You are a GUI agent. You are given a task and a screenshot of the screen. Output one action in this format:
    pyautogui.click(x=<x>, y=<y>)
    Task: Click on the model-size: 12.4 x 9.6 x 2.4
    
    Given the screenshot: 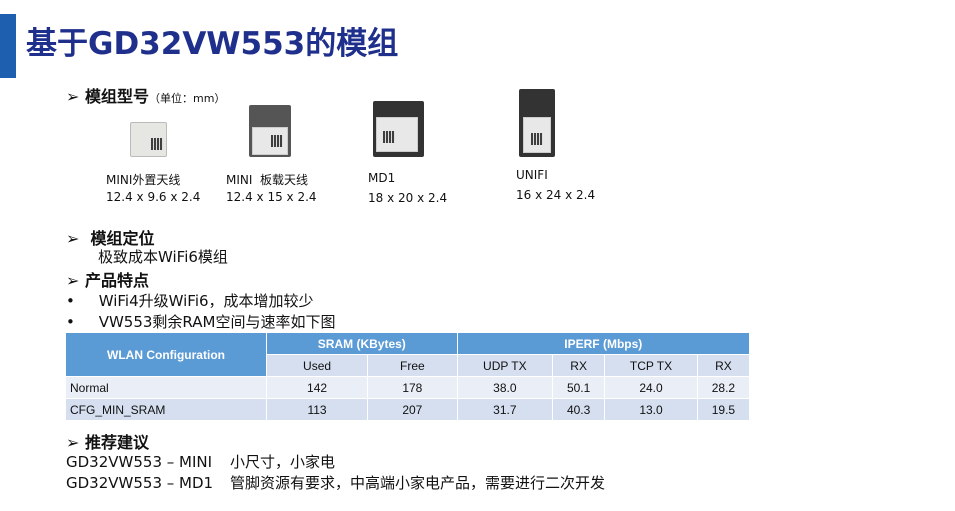 What is the action you would take?
    pyautogui.click(x=153, y=197)
    